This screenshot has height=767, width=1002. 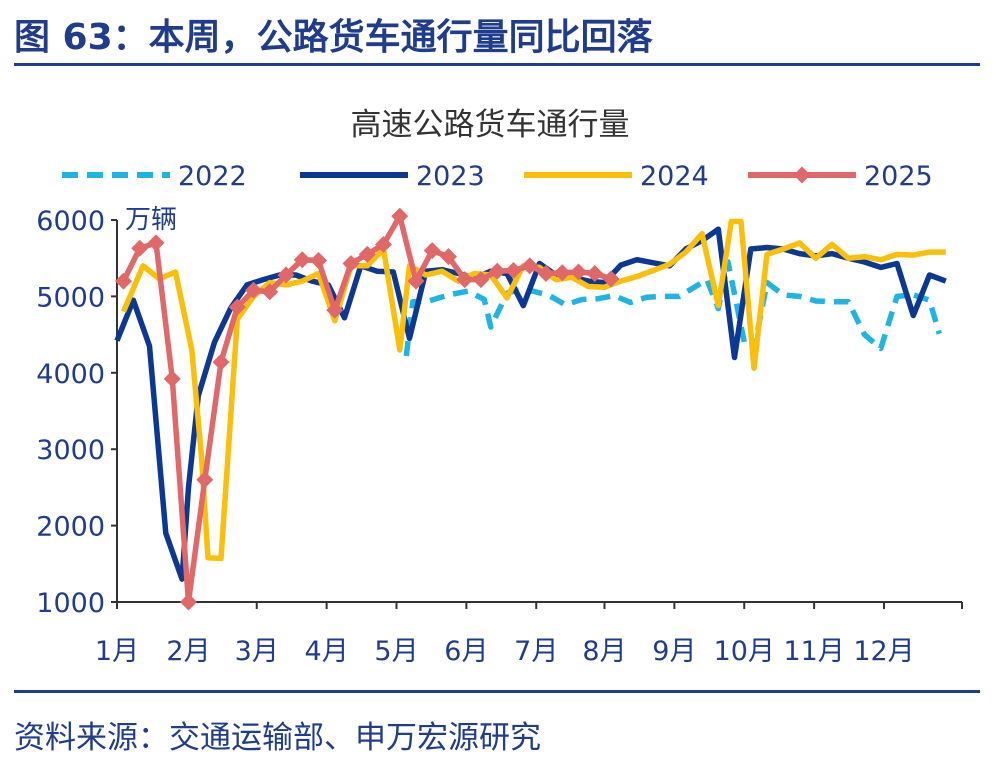 What do you see at coordinates (151, 220) in the screenshot?
I see `unit-label: 万辆` at bounding box center [151, 220].